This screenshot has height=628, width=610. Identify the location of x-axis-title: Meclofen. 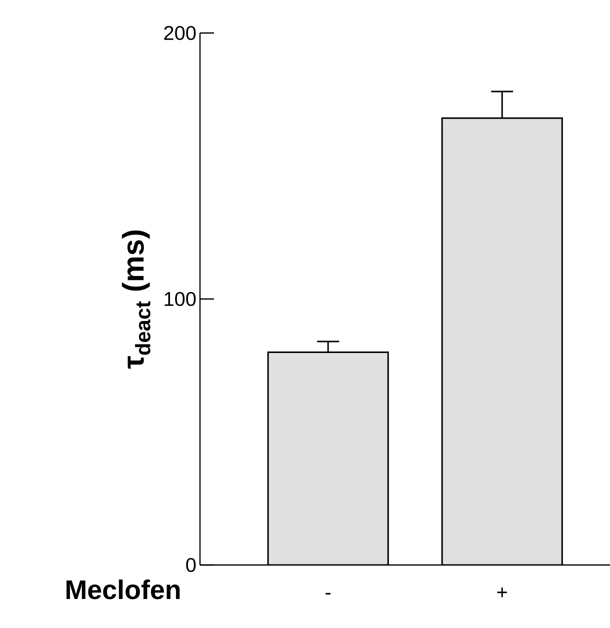
(123, 590).